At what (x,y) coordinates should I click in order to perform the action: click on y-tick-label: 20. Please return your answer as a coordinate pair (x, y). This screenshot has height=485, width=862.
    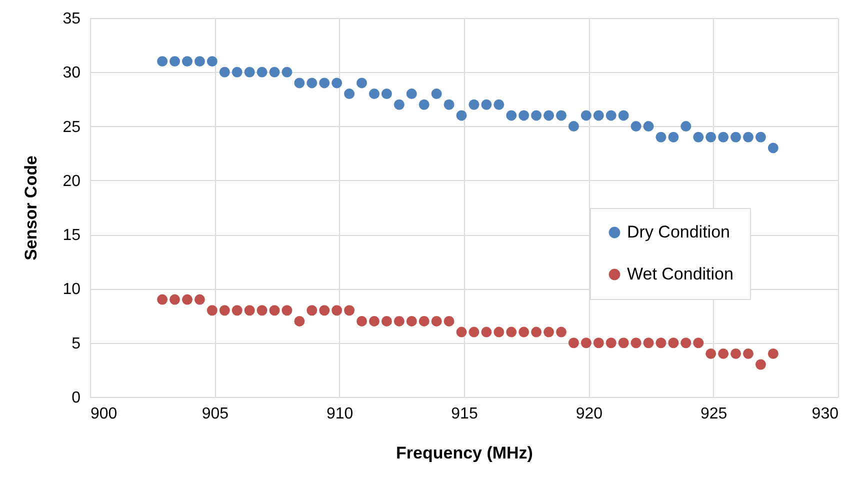
    Looking at the image, I should click on (71, 181).